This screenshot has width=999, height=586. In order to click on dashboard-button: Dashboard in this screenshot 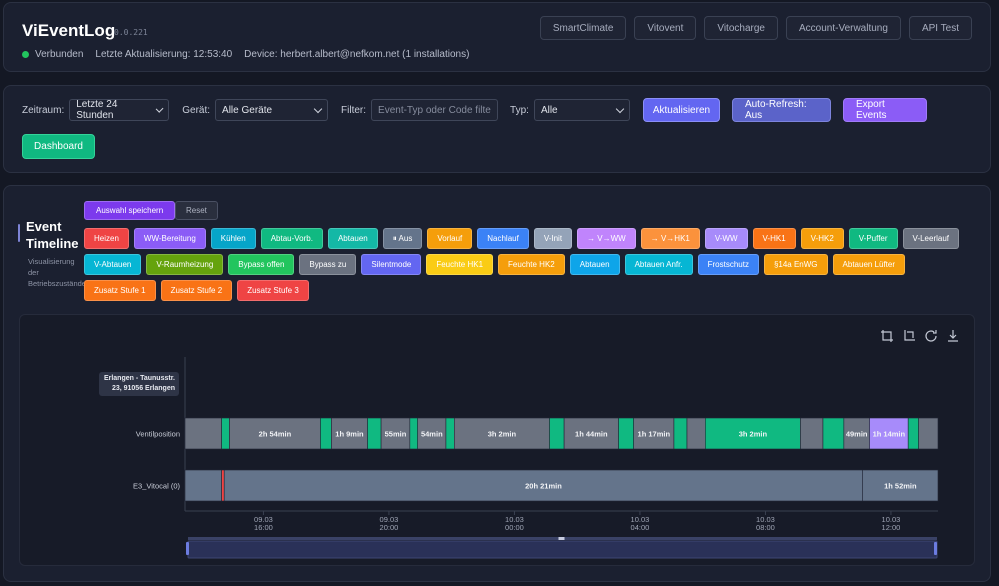, I will do `click(58, 146)`.